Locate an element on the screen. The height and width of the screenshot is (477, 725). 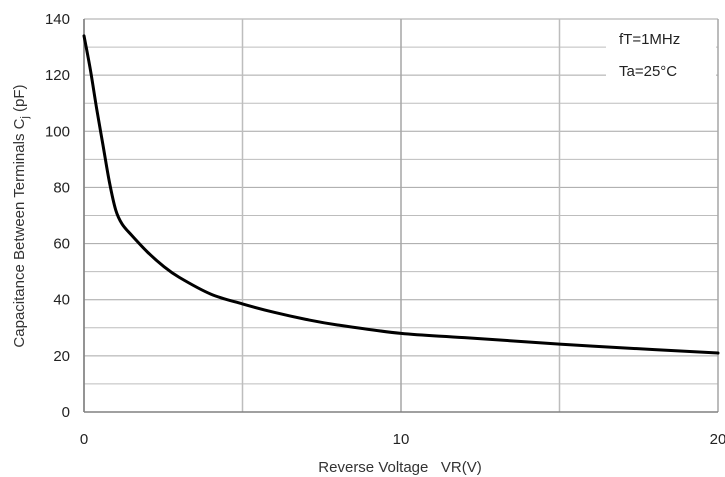
annotation-temperature: Ta=25°C is located at coordinates (648, 71).